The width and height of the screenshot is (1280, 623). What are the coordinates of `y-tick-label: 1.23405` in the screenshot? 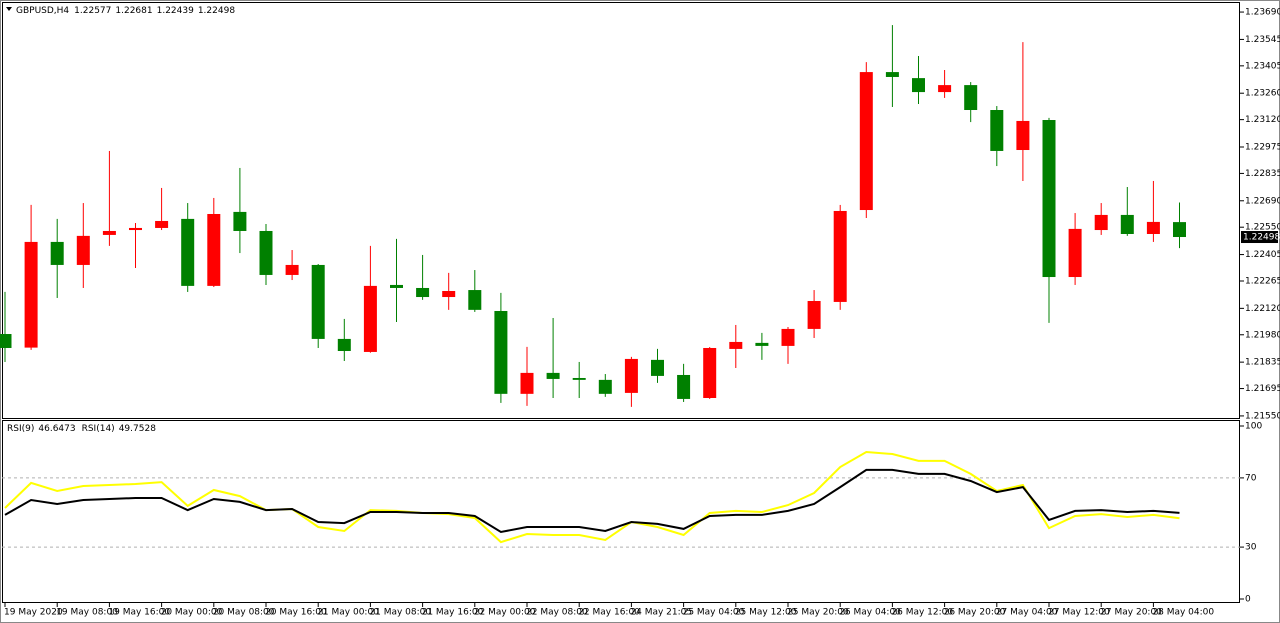 It's located at (1262, 66).